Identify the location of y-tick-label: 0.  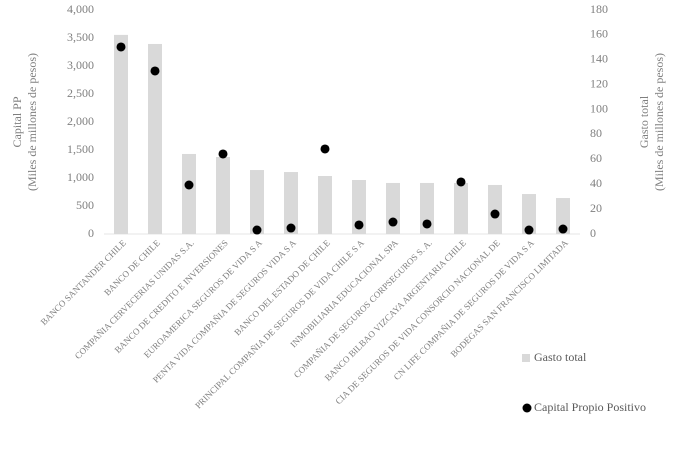
(91, 233).